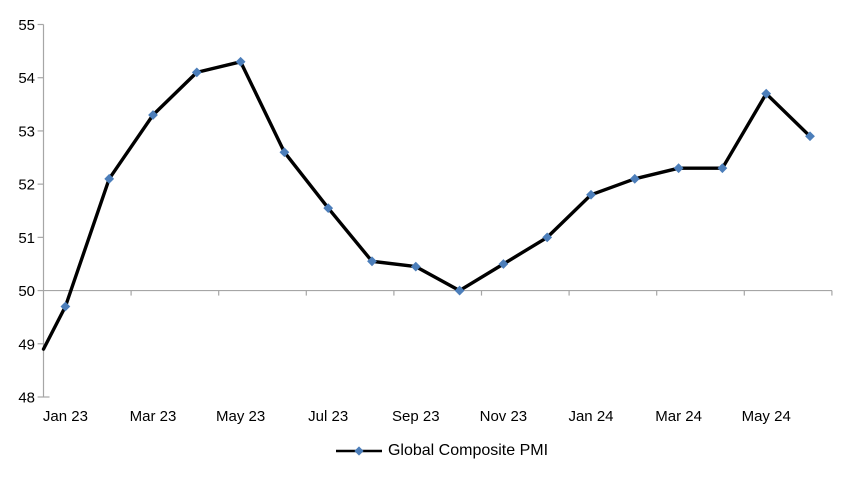 This screenshot has height=481, width=852. I want to click on x-axis-label: Mar 24, so click(678, 416).